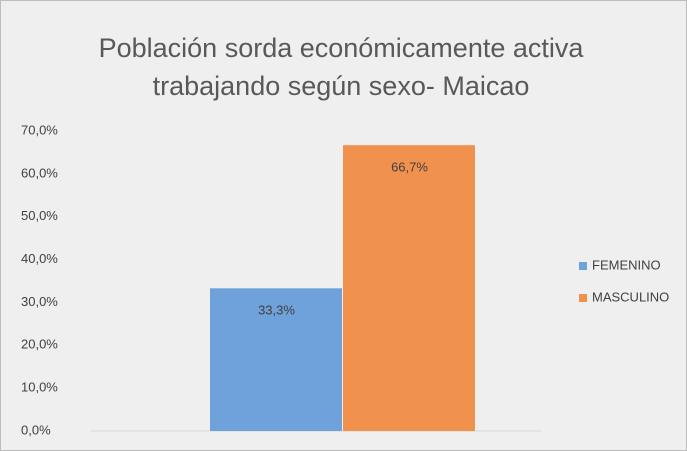  Describe the element at coordinates (626, 264) in the screenshot. I see `legend-label: FEMENINO` at that location.